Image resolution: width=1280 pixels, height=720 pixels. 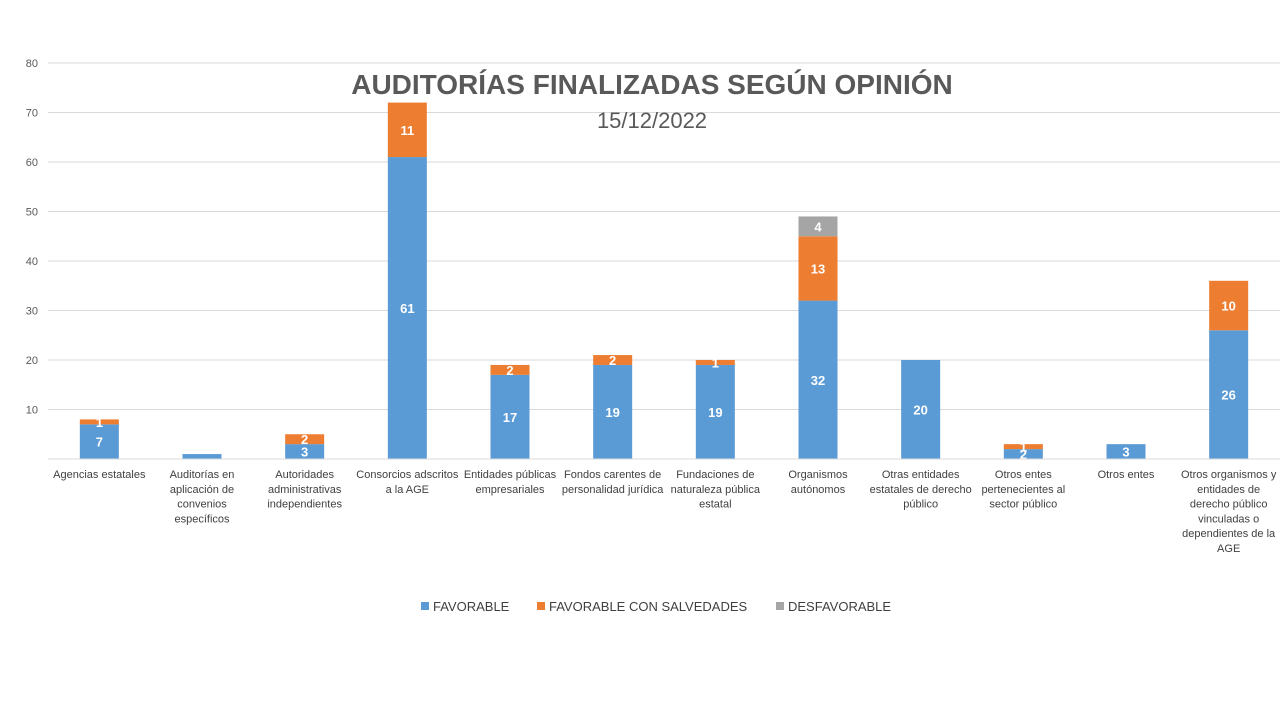 I want to click on data-label: 17, so click(x=510, y=417).